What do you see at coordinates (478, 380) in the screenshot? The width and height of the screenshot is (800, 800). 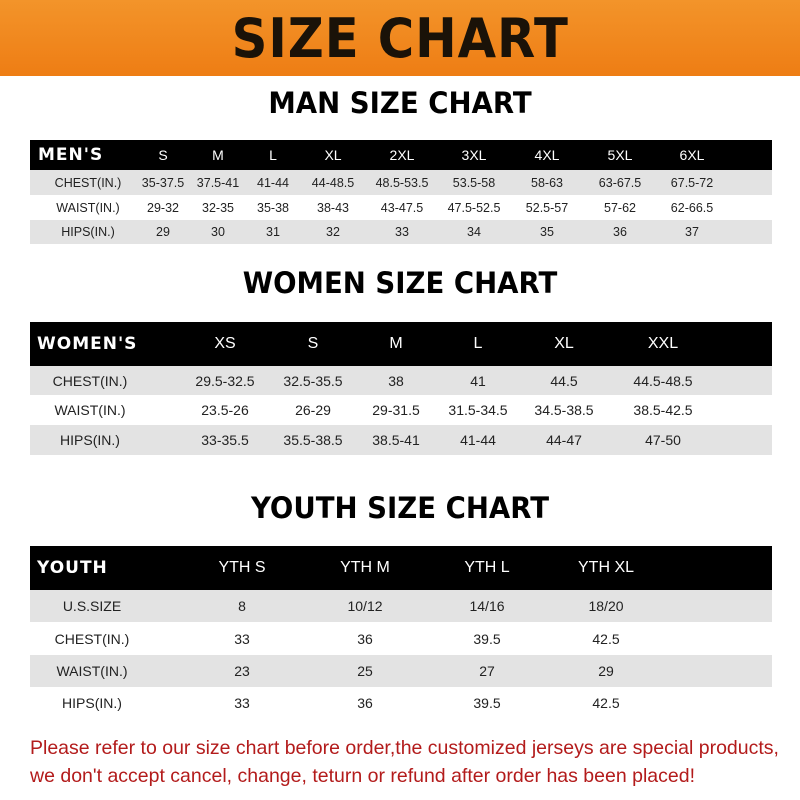 I see `measurement-cell: 41` at bounding box center [478, 380].